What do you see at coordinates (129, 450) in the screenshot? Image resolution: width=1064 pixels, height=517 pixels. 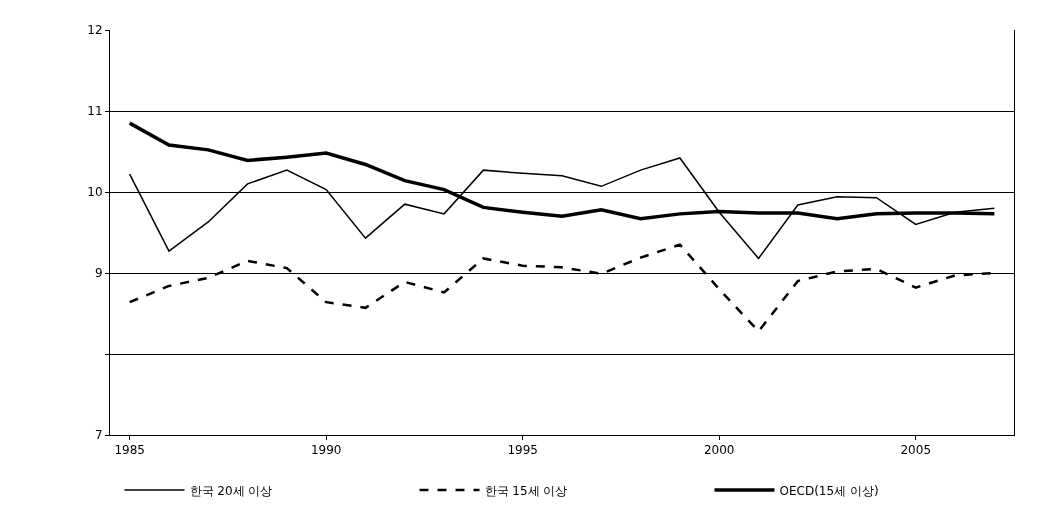 I see `x-tick-label: 1985` at bounding box center [129, 450].